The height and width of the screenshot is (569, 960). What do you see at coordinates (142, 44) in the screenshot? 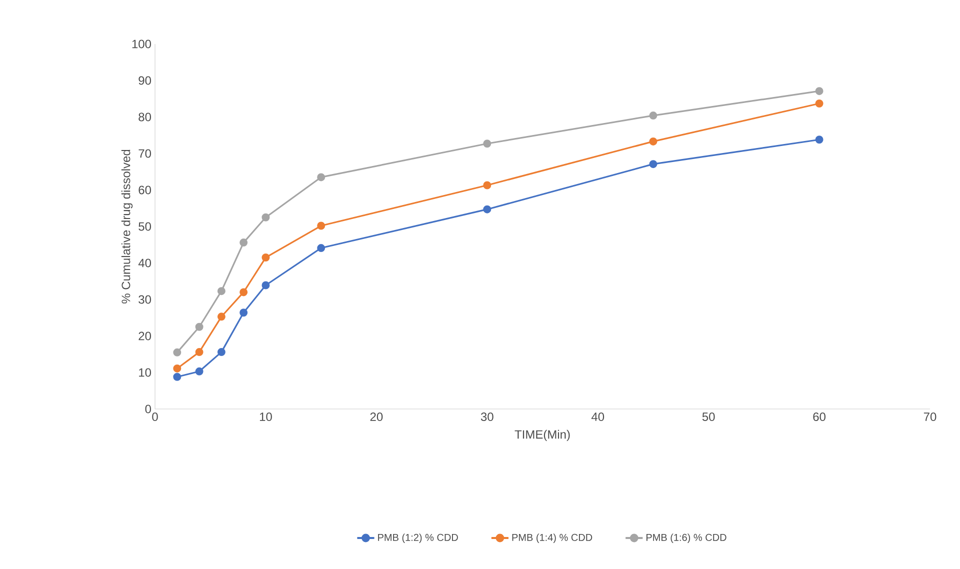
I see `y-tick-label: 100` at bounding box center [142, 44].